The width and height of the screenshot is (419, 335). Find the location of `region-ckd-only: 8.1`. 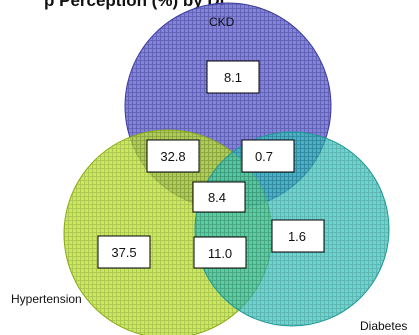

region-ckd-only: 8.1 is located at coordinates (233, 77).